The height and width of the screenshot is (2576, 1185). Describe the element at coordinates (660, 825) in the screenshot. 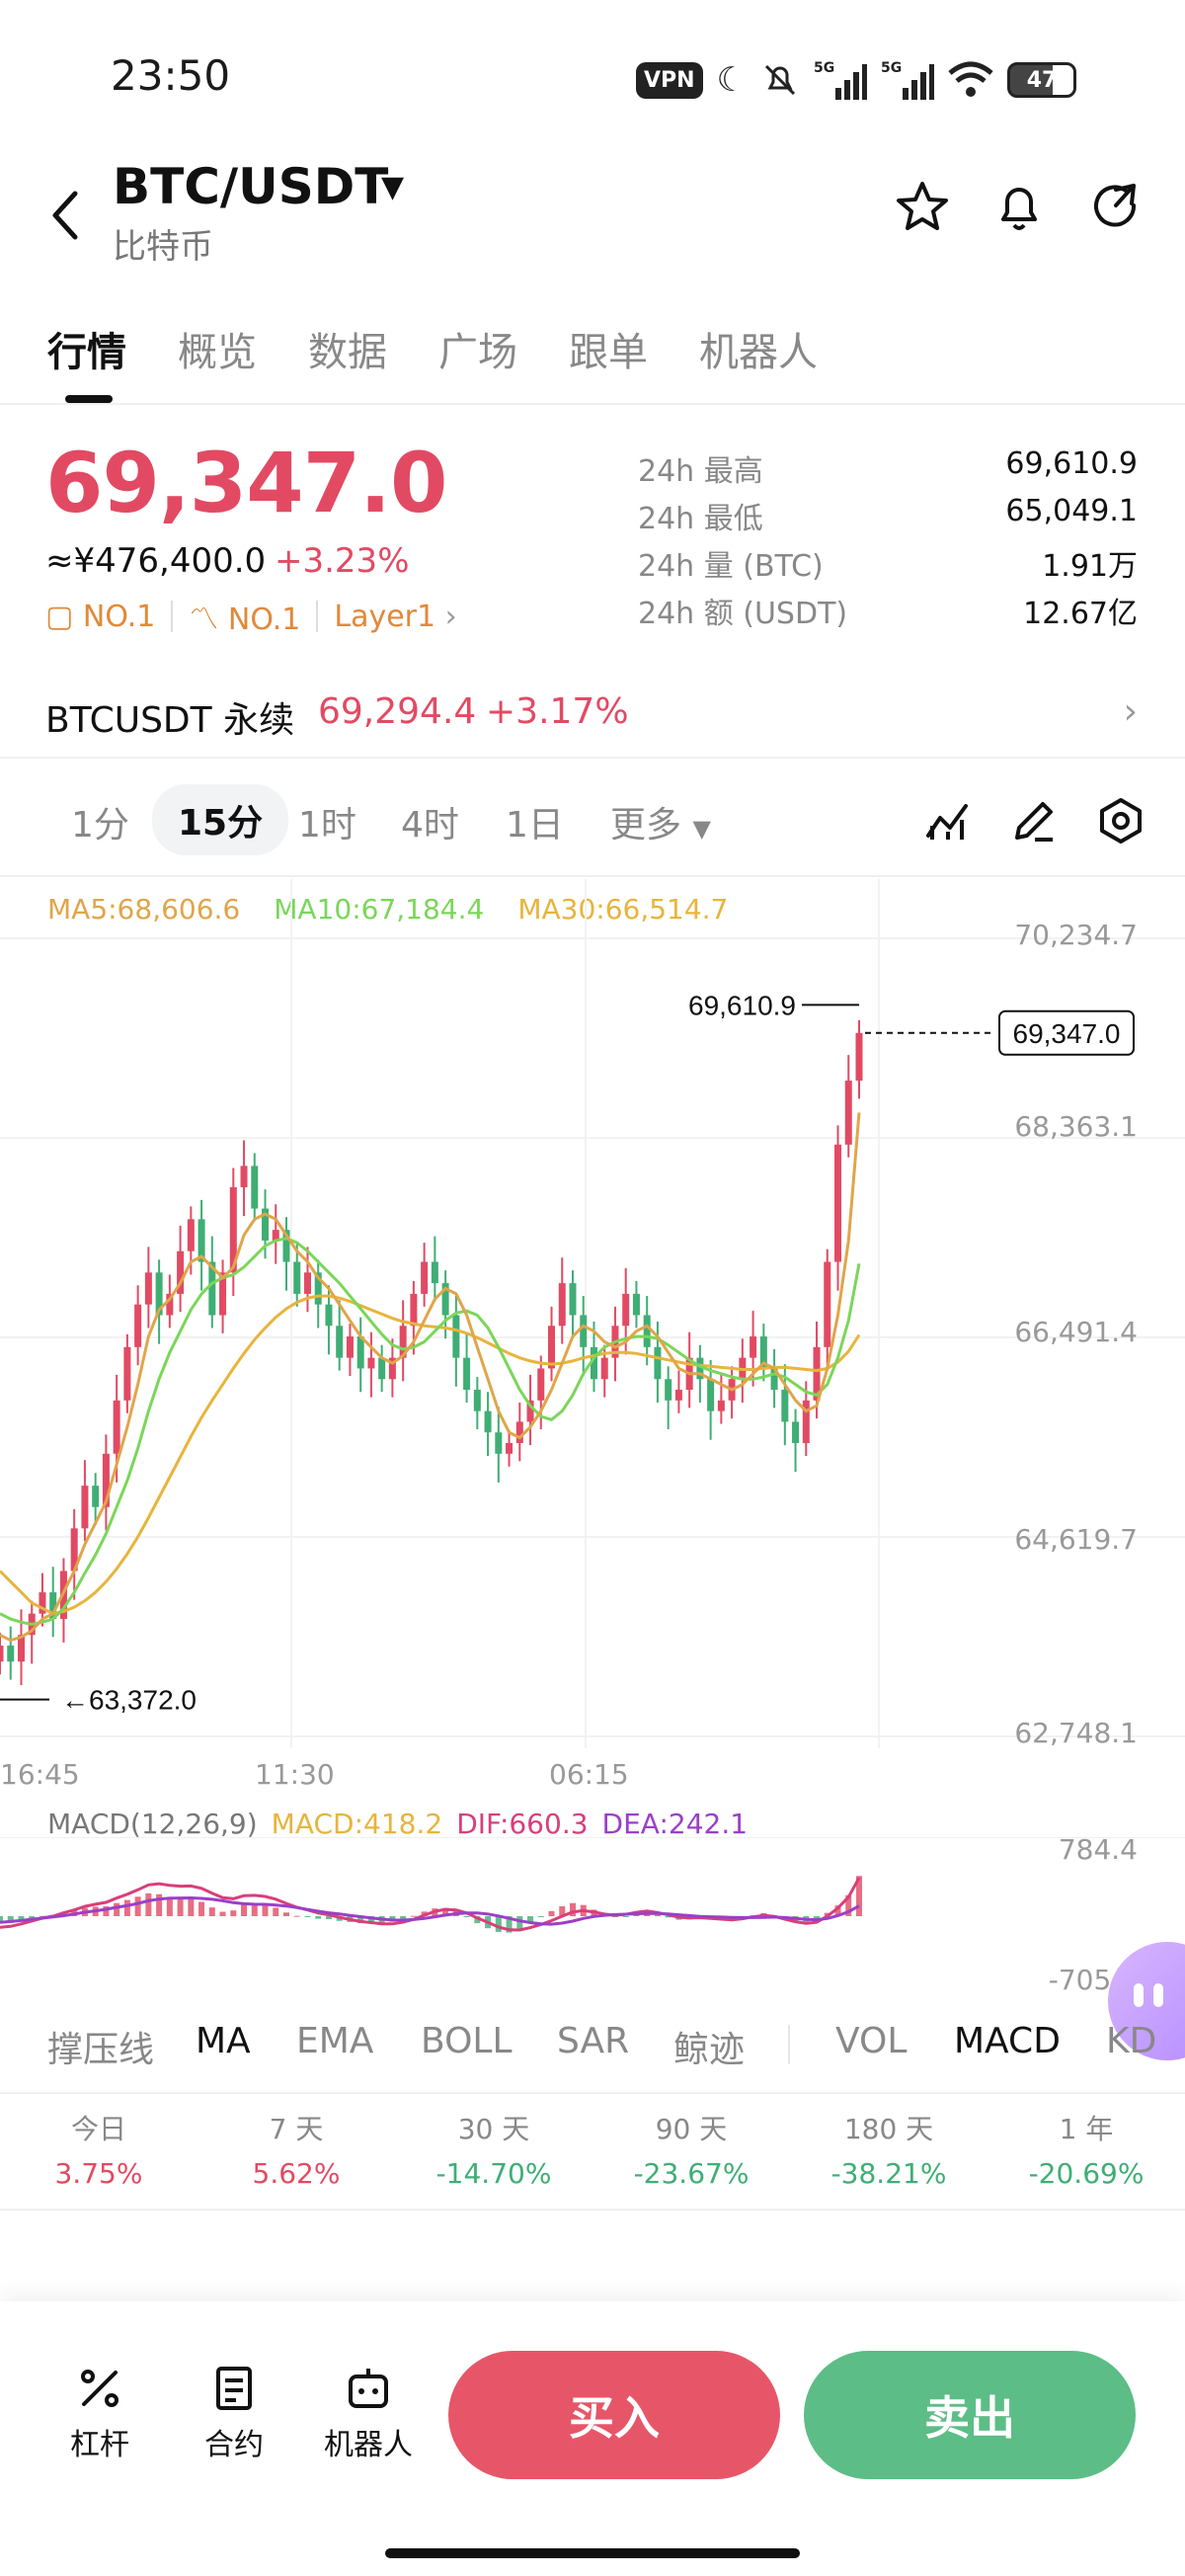

I see `interval-more: 更多 ▼` at that location.